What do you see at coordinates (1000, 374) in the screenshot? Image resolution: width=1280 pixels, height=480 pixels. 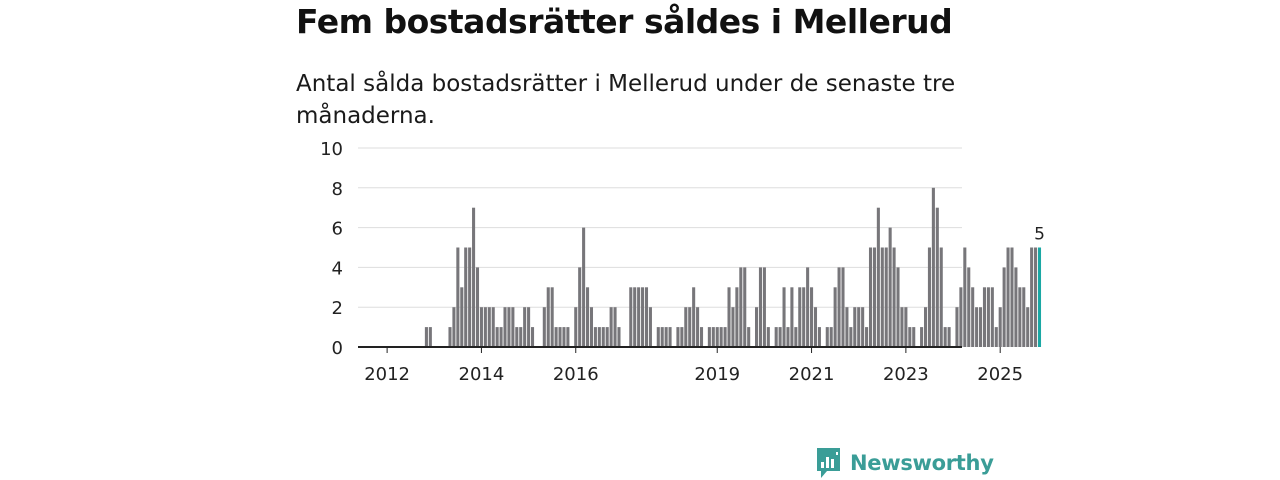 I see `x-tick-label: 2025` at bounding box center [1000, 374].